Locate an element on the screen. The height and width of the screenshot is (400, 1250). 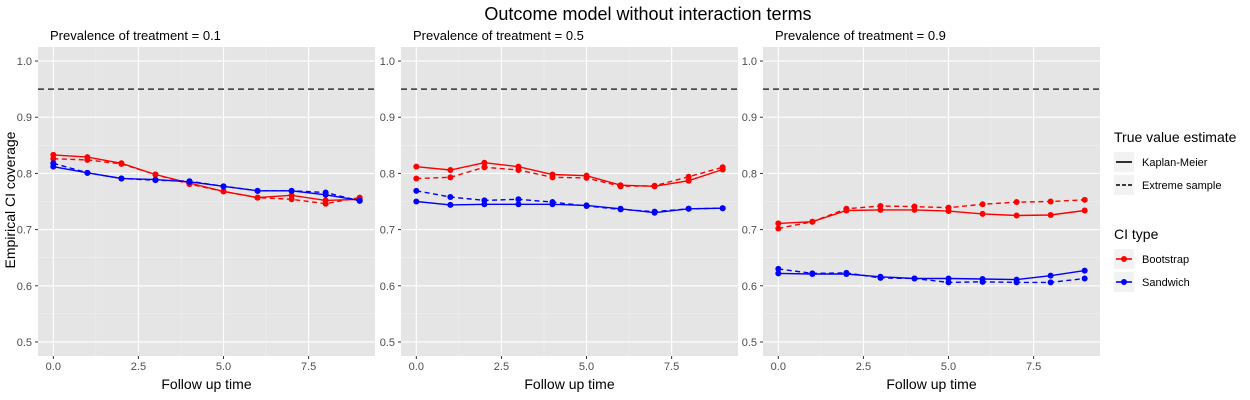
series-line-sandwich-kaplan-meier is located at coordinates (931, 275).